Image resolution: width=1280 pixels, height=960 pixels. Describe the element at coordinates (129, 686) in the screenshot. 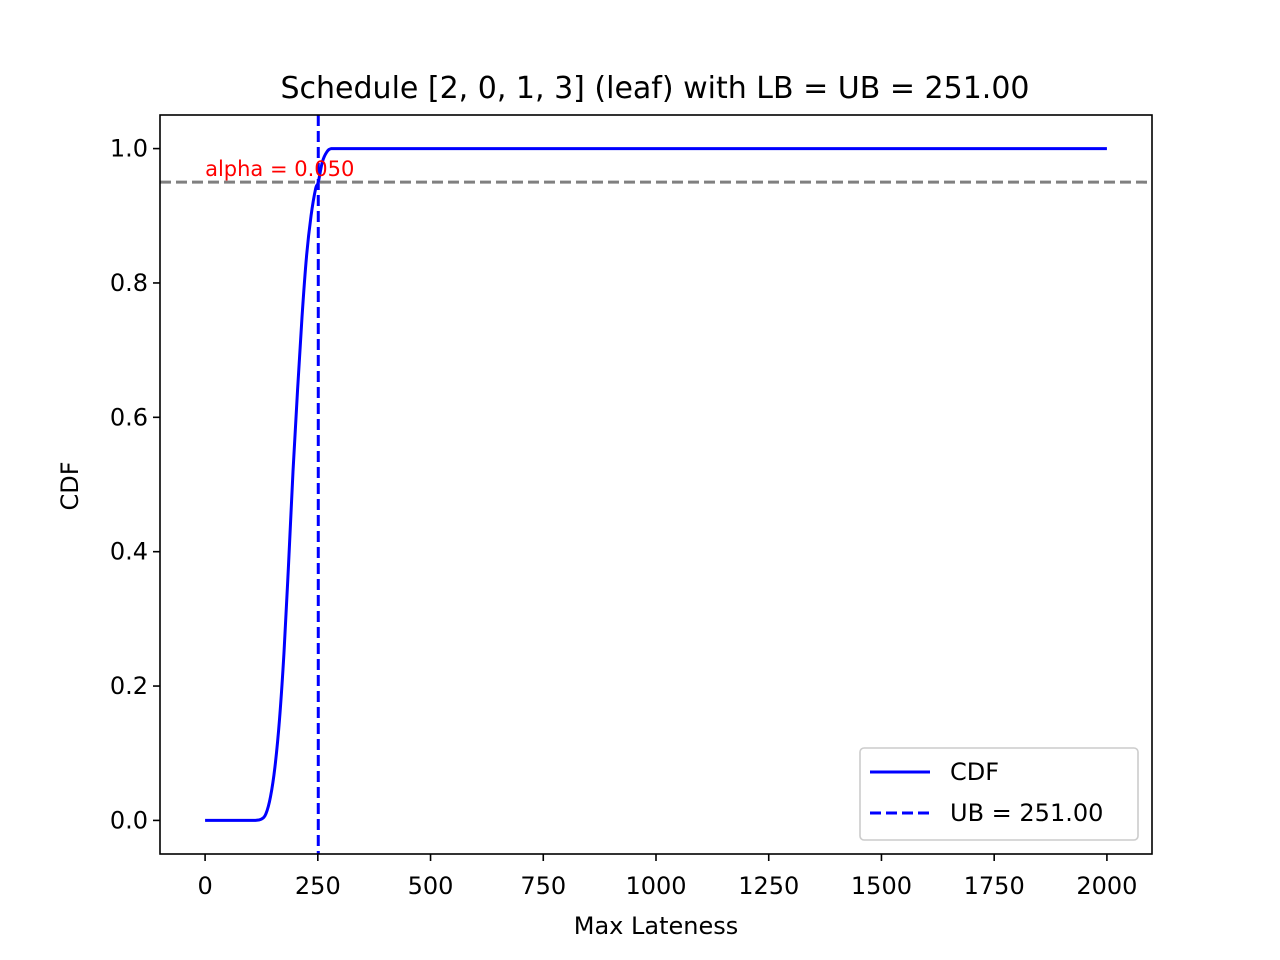

I see `y-tick-label: 0.2` at that location.